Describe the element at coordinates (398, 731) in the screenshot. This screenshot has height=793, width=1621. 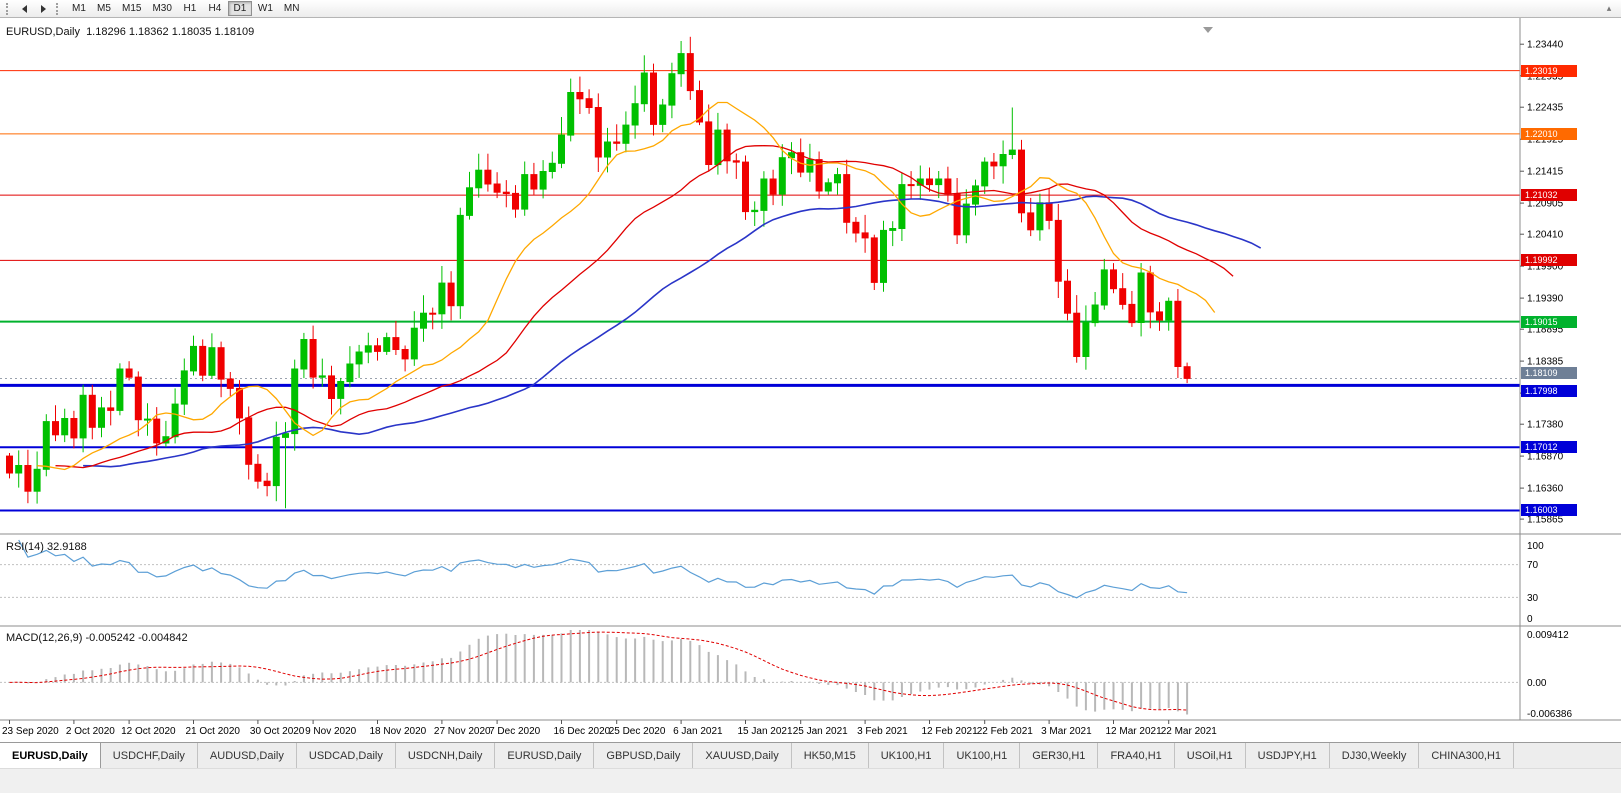
I see `date-label: 18 Nov 2020` at that location.